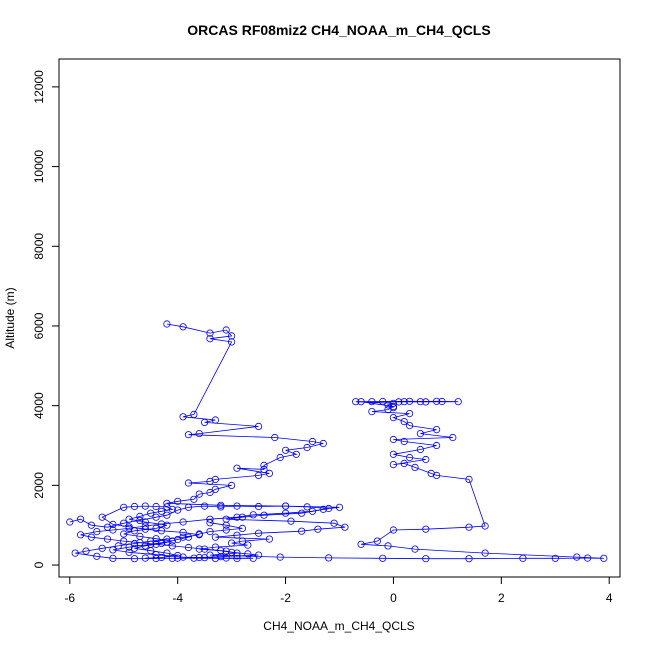 The height and width of the screenshot is (650, 650). Describe the element at coordinates (199, 532) in the screenshot. I see `data-series` at that location.